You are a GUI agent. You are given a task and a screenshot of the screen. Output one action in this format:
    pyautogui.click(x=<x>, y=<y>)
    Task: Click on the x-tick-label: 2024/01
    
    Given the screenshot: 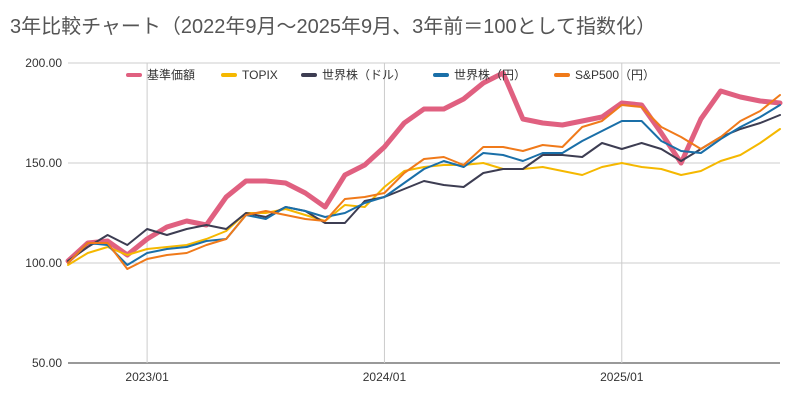 What is the action you would take?
    pyautogui.click(x=385, y=377)
    